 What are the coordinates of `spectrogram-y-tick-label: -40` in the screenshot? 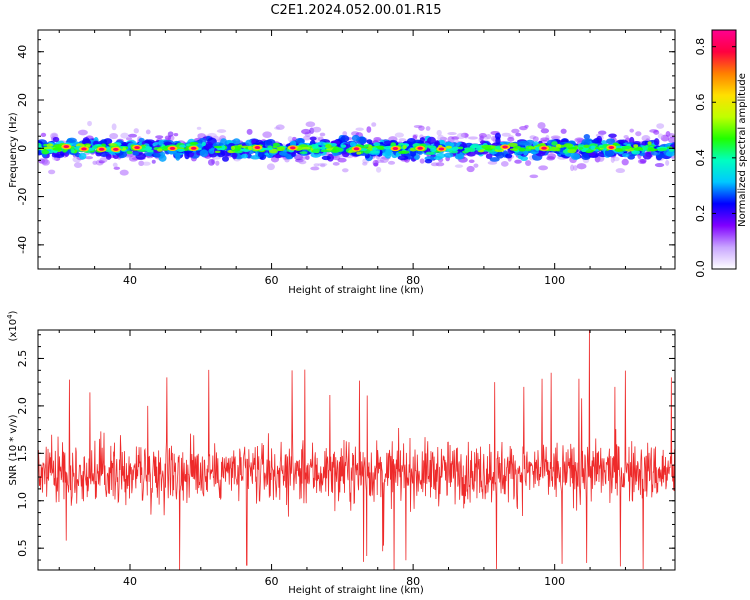 It's located at (22, 245).